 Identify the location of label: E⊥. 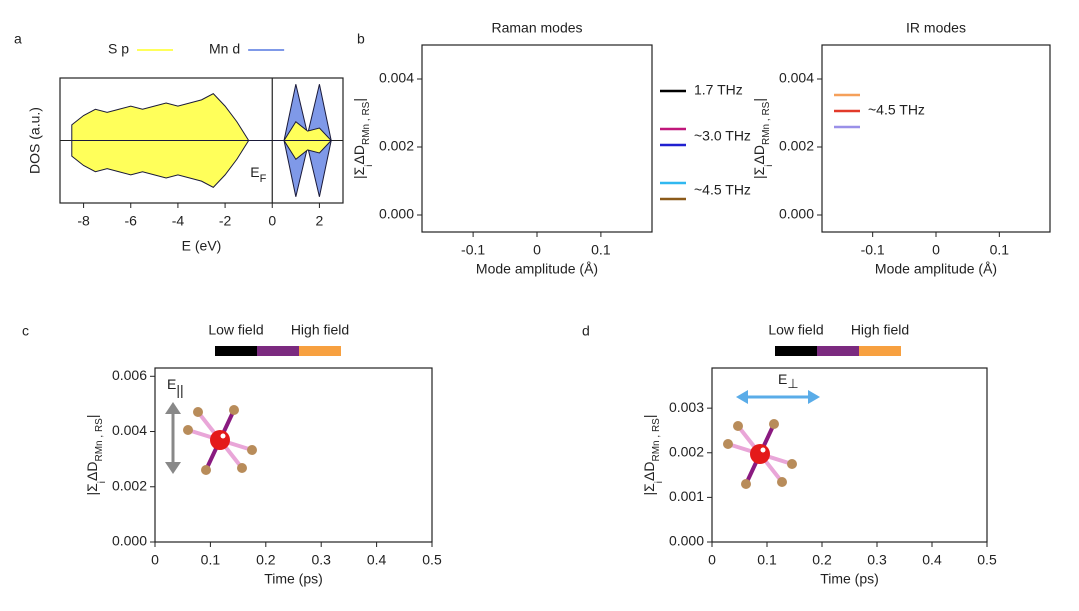
(788, 381).